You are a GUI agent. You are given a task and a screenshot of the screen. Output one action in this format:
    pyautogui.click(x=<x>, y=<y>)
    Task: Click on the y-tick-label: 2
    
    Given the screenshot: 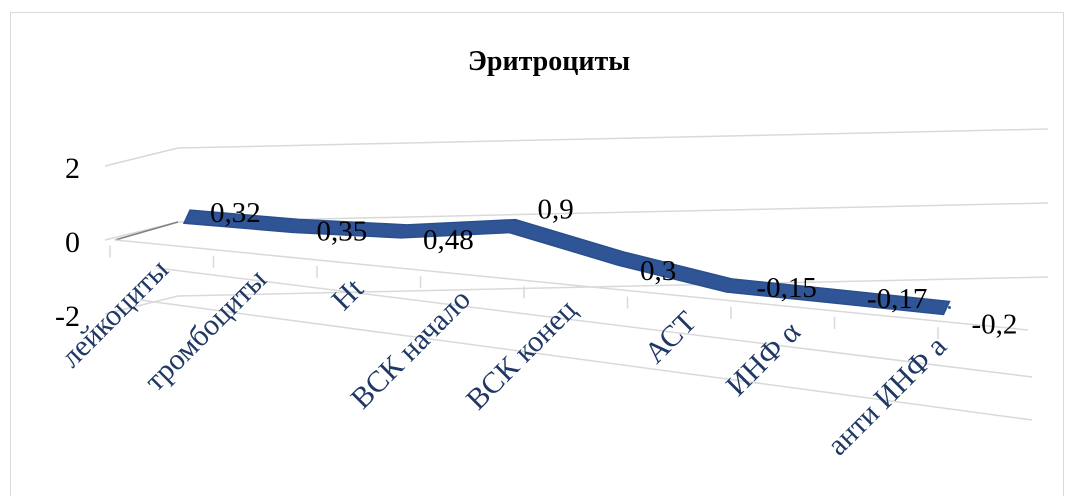 What is the action you would take?
    pyautogui.click(x=72, y=168)
    